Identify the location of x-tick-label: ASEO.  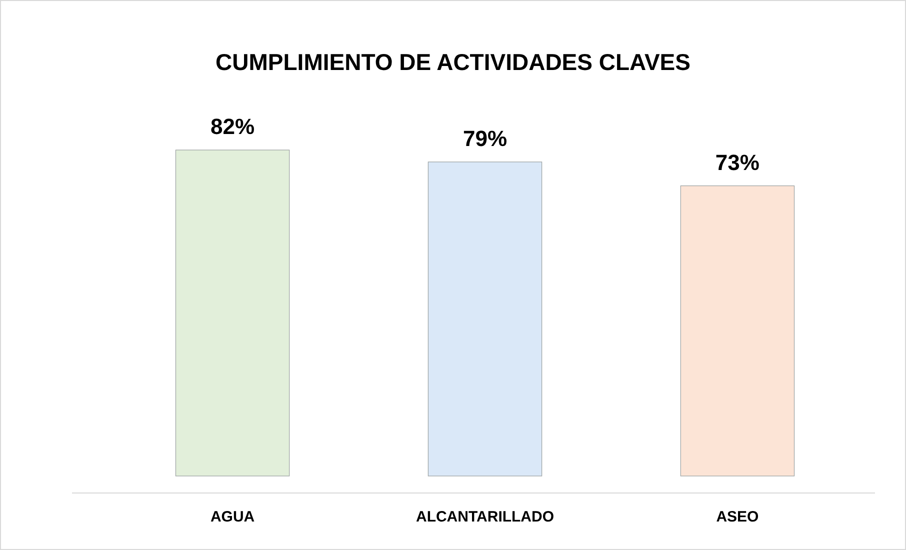
(738, 517).